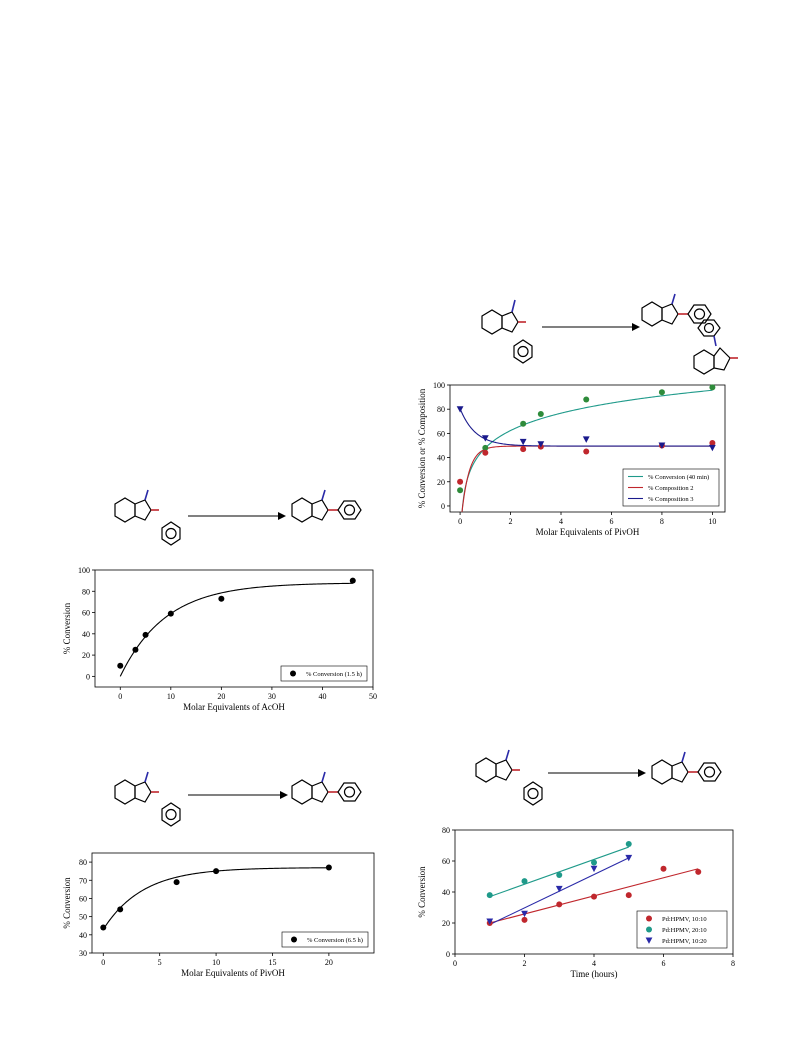 This screenshot has width=793, height=1057. I want to click on x-axis: 0 2 4 6 8 10, so click(587, 519).